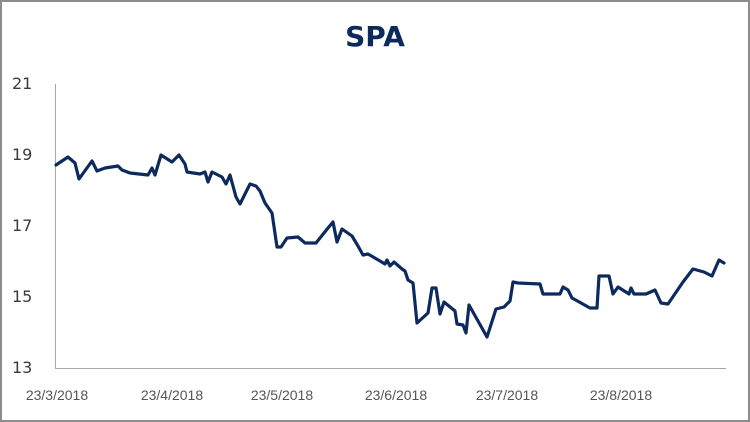 This screenshot has height=422, width=750. I want to click on x-tick-label: 23/7/2018, so click(507, 395).